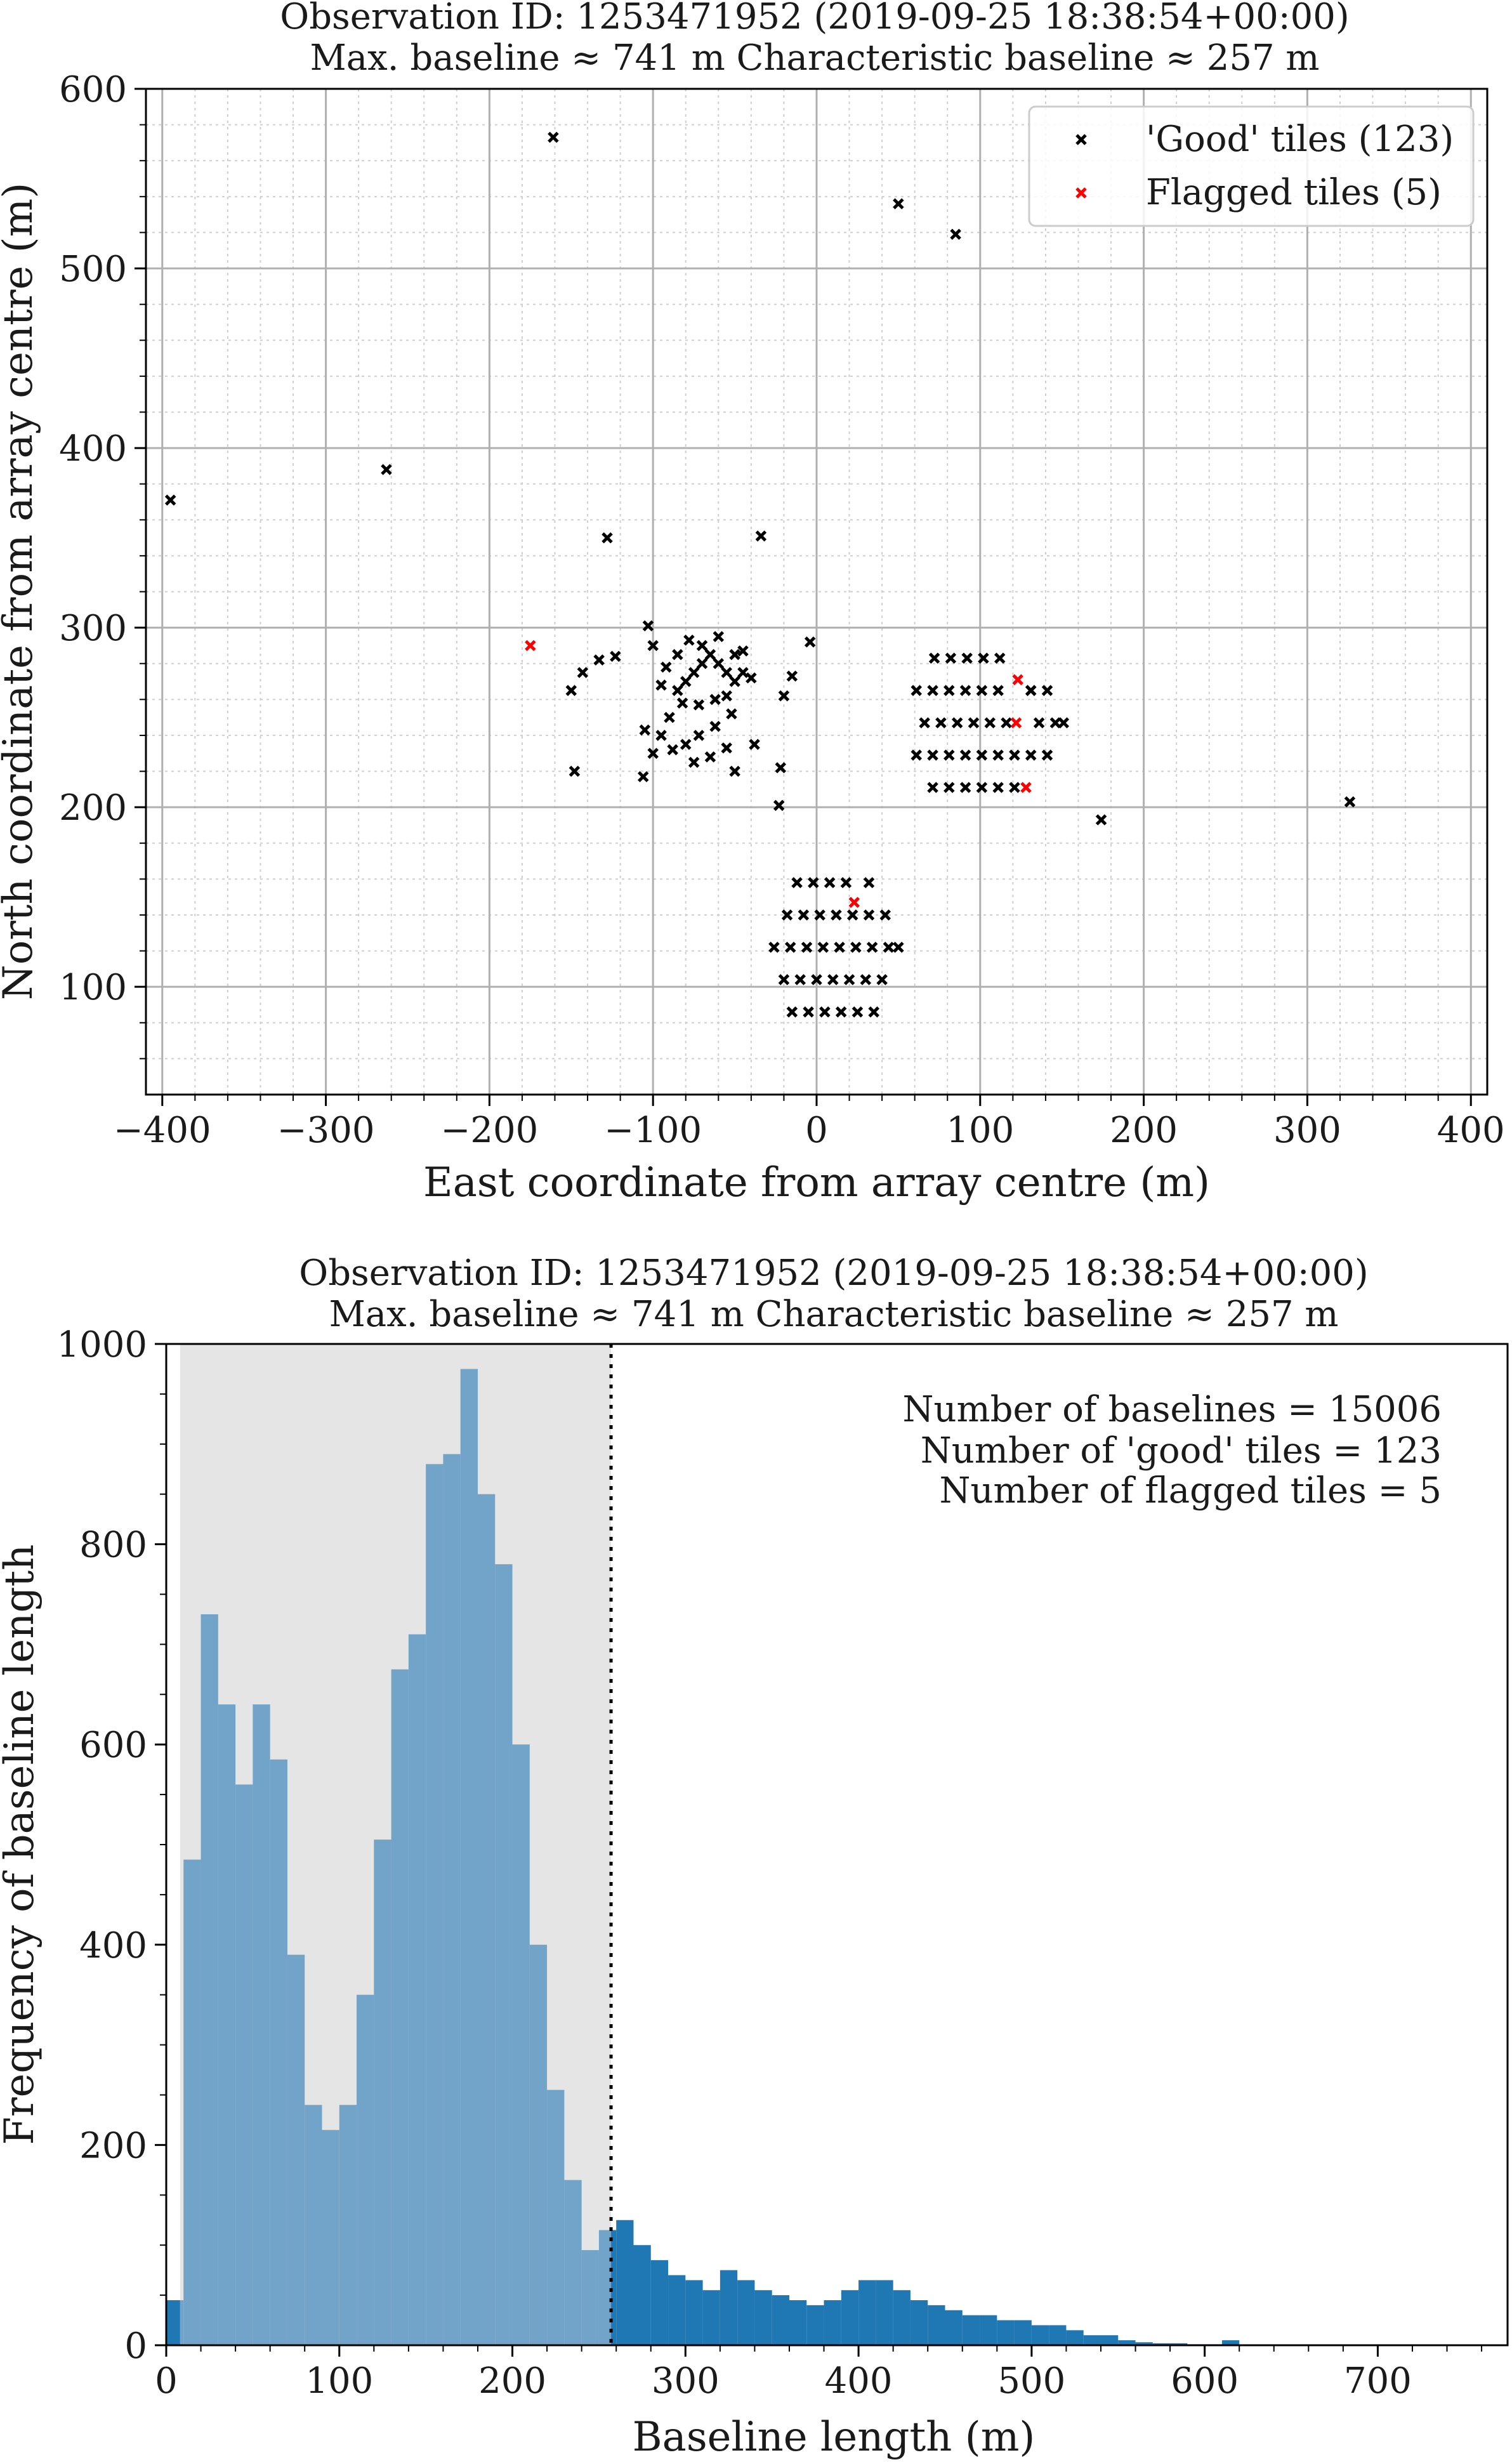 The width and height of the screenshot is (1512, 2462). Describe the element at coordinates (93, 89) in the screenshot. I see `y-tick-label: 600` at that location.